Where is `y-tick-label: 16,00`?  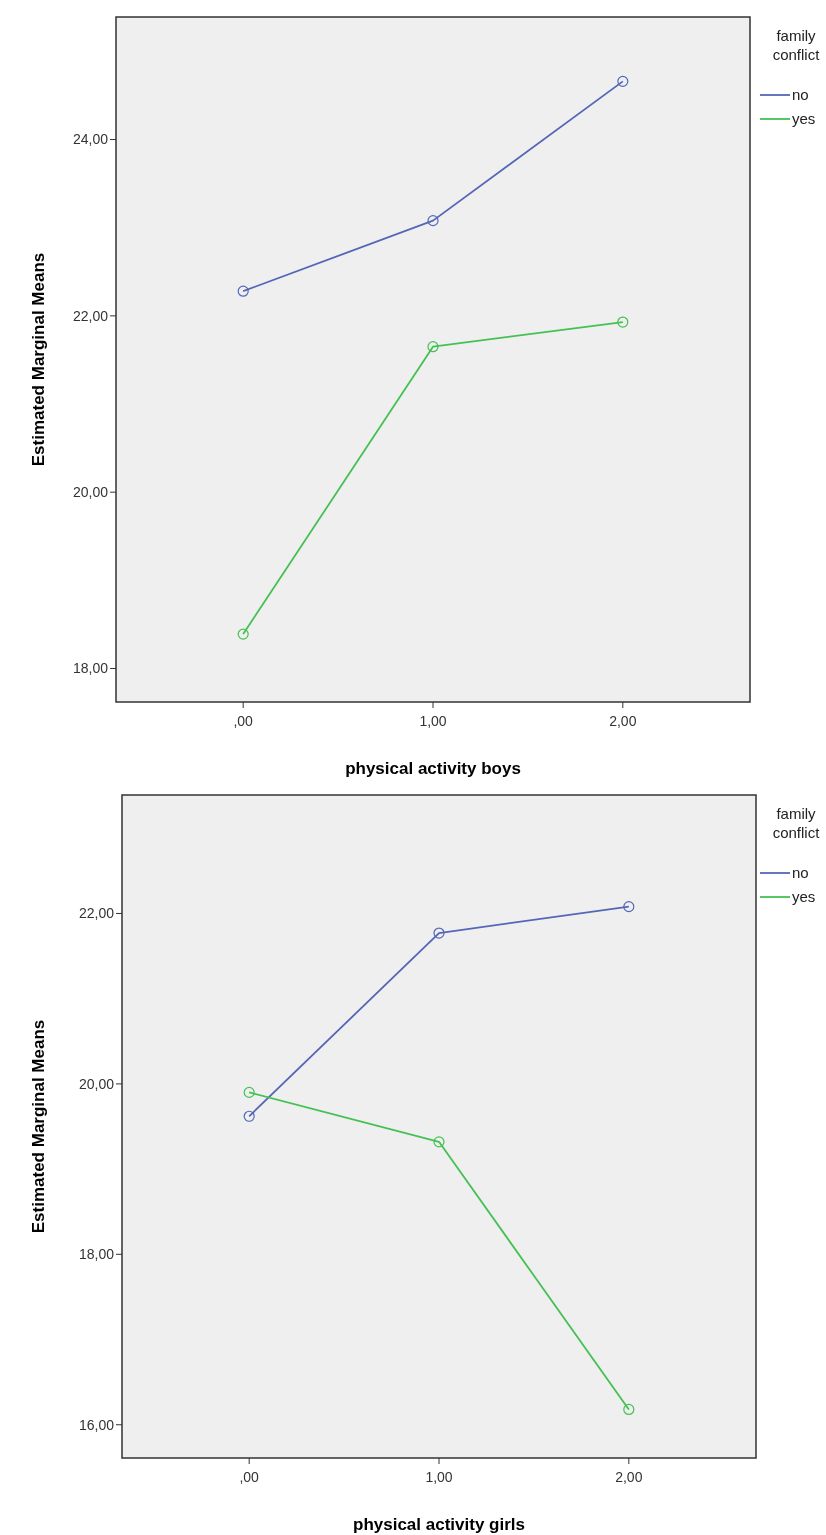 y-tick-label: 16,00 is located at coordinates (96, 1424).